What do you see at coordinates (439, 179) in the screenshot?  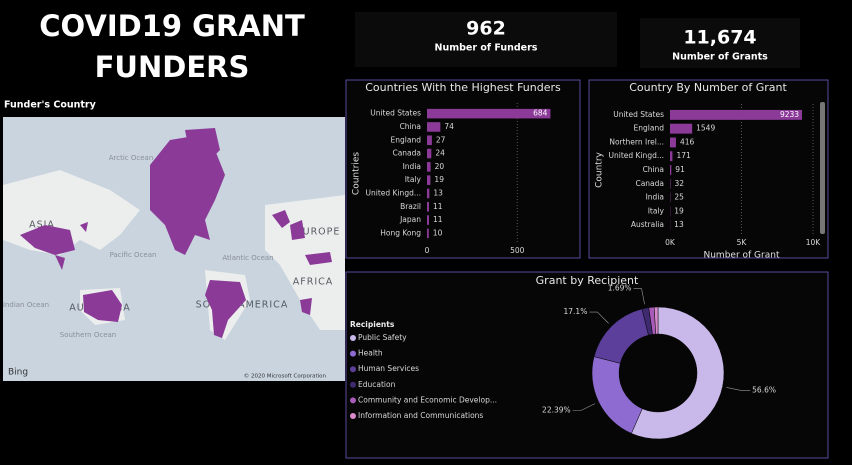 I see `data-label: 19` at bounding box center [439, 179].